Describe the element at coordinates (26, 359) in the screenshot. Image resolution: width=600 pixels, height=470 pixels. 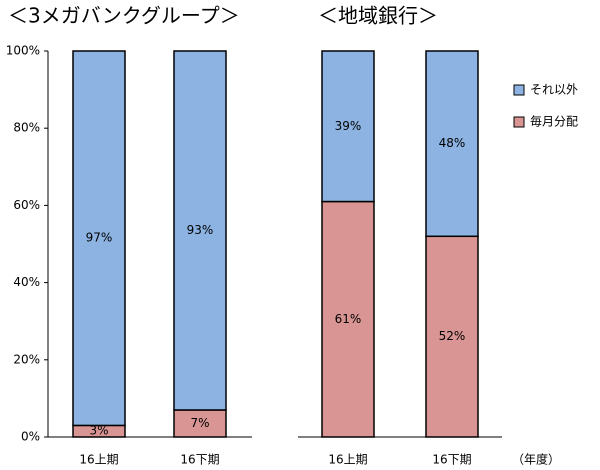
I see `y-tick-label: 20%` at that location.